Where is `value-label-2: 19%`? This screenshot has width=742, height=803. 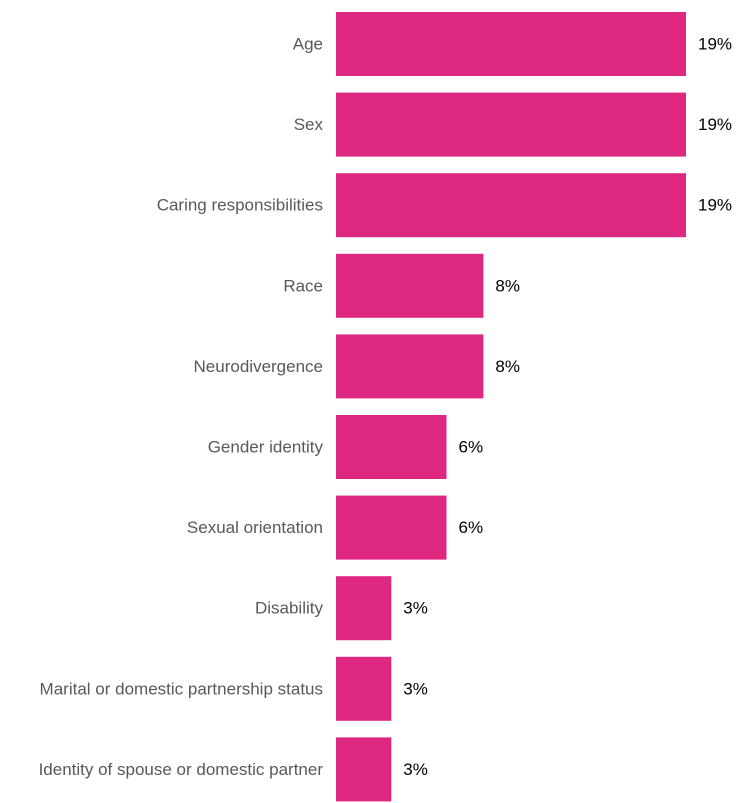
value-label-2: 19% is located at coordinates (715, 205).